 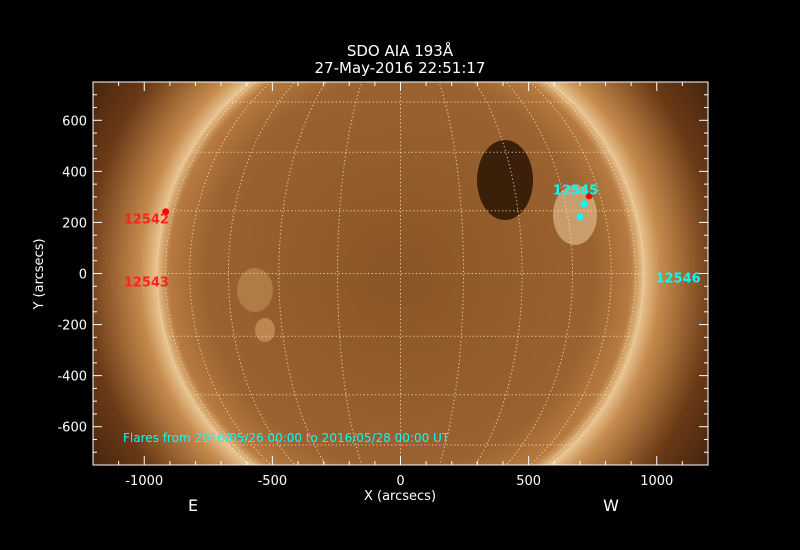 I want to click on y-tick-label: 400, so click(x=74, y=172).